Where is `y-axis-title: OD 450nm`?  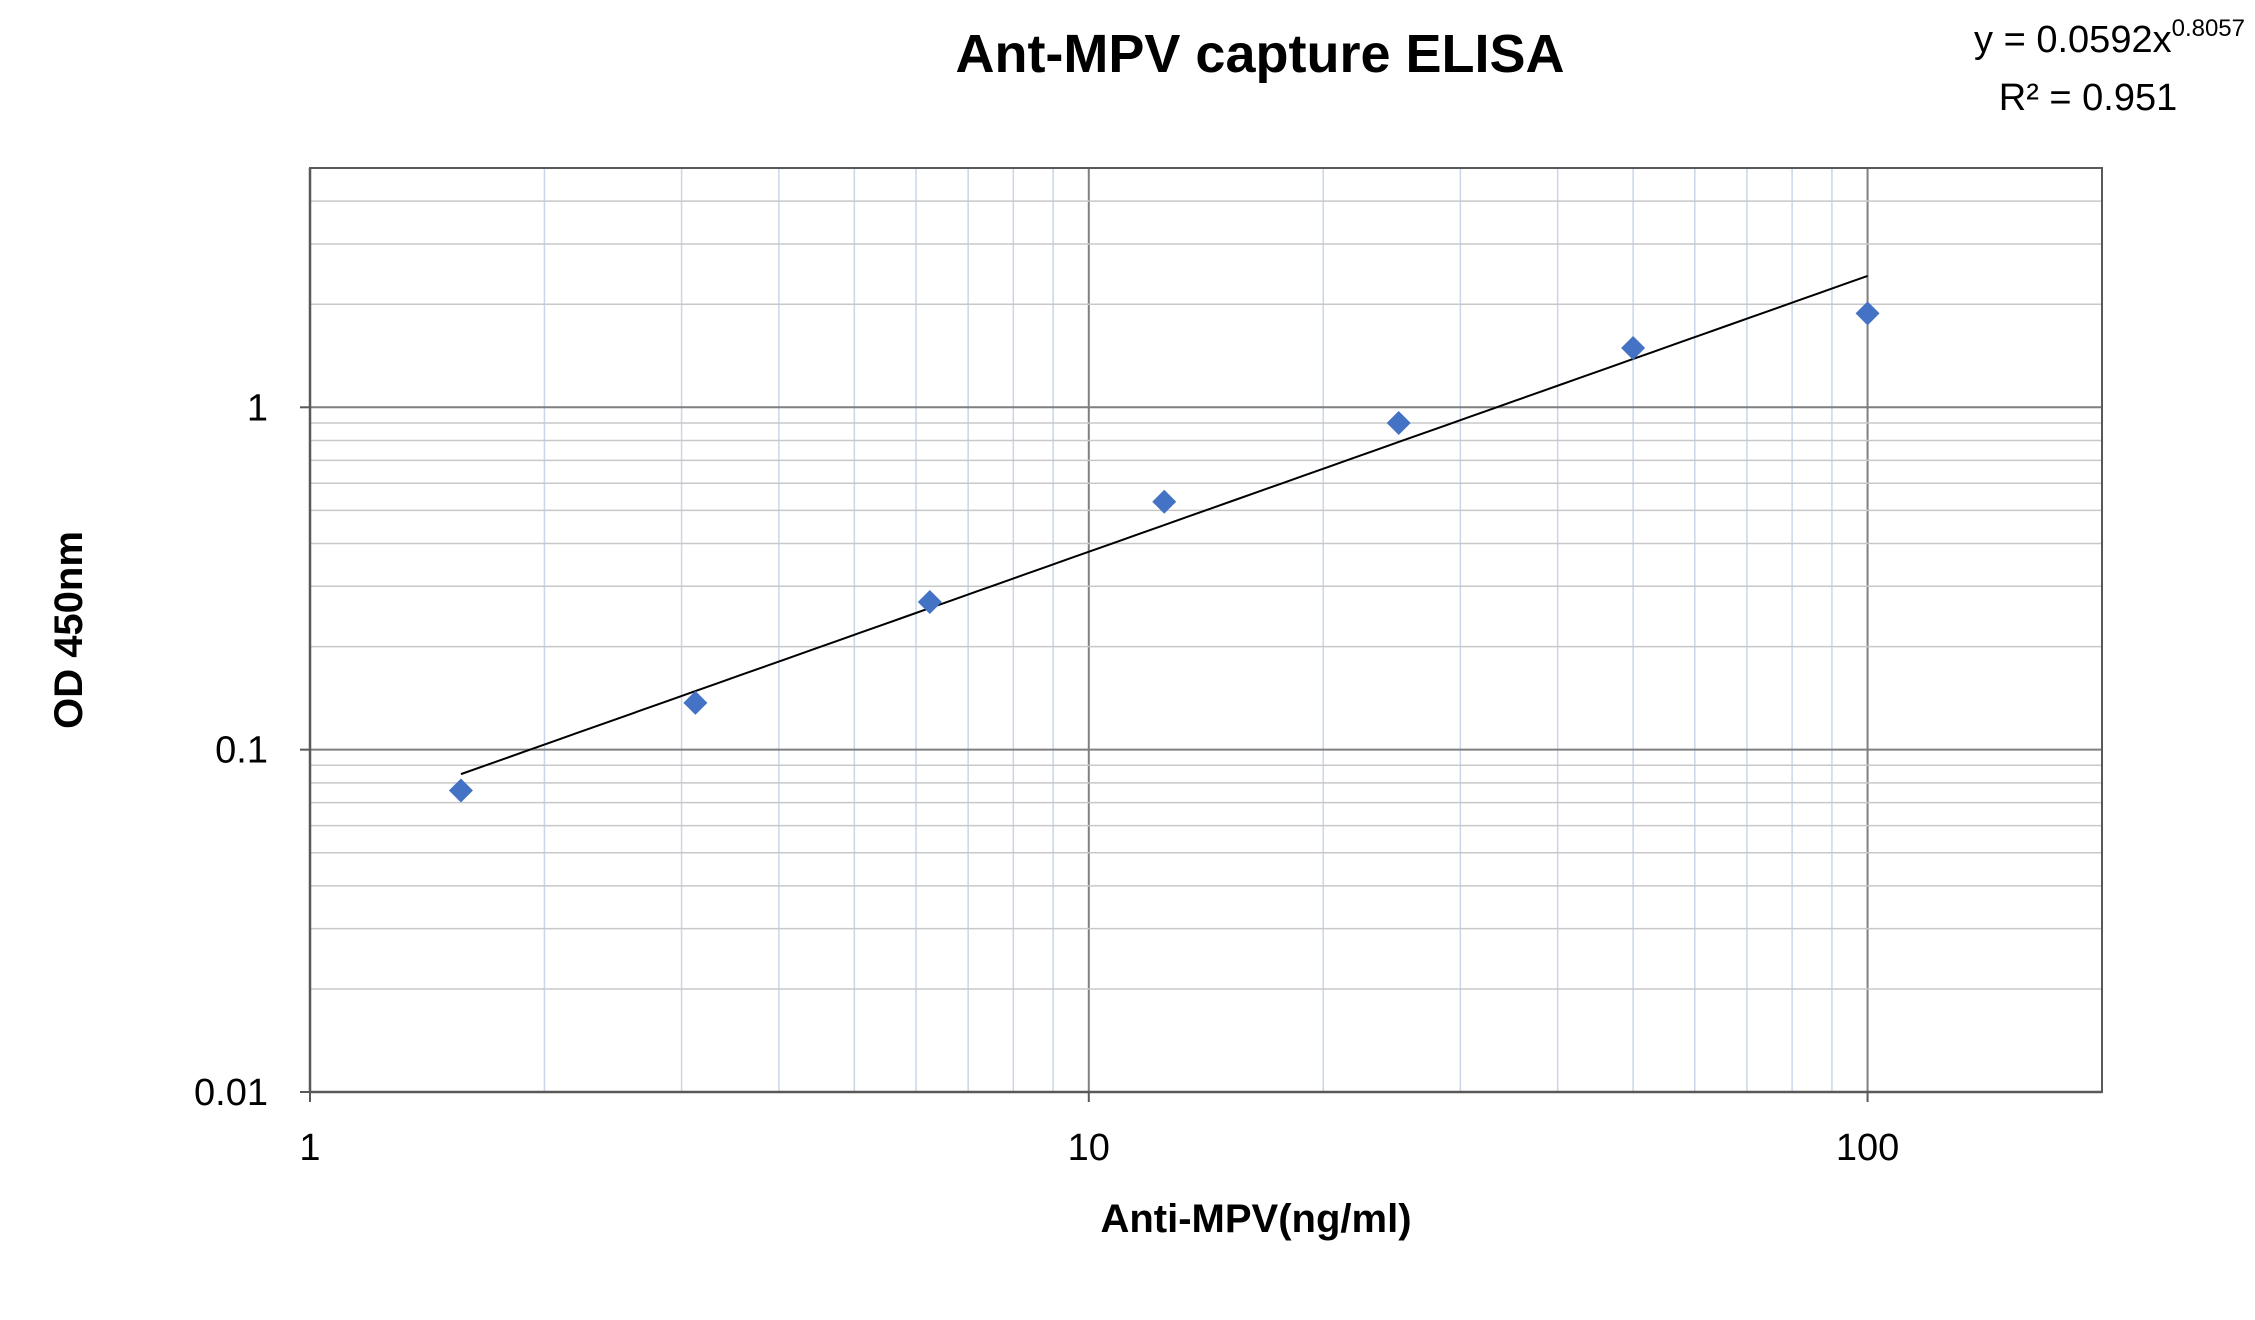
y-axis-title: OD 450nm is located at coordinates (69, 630).